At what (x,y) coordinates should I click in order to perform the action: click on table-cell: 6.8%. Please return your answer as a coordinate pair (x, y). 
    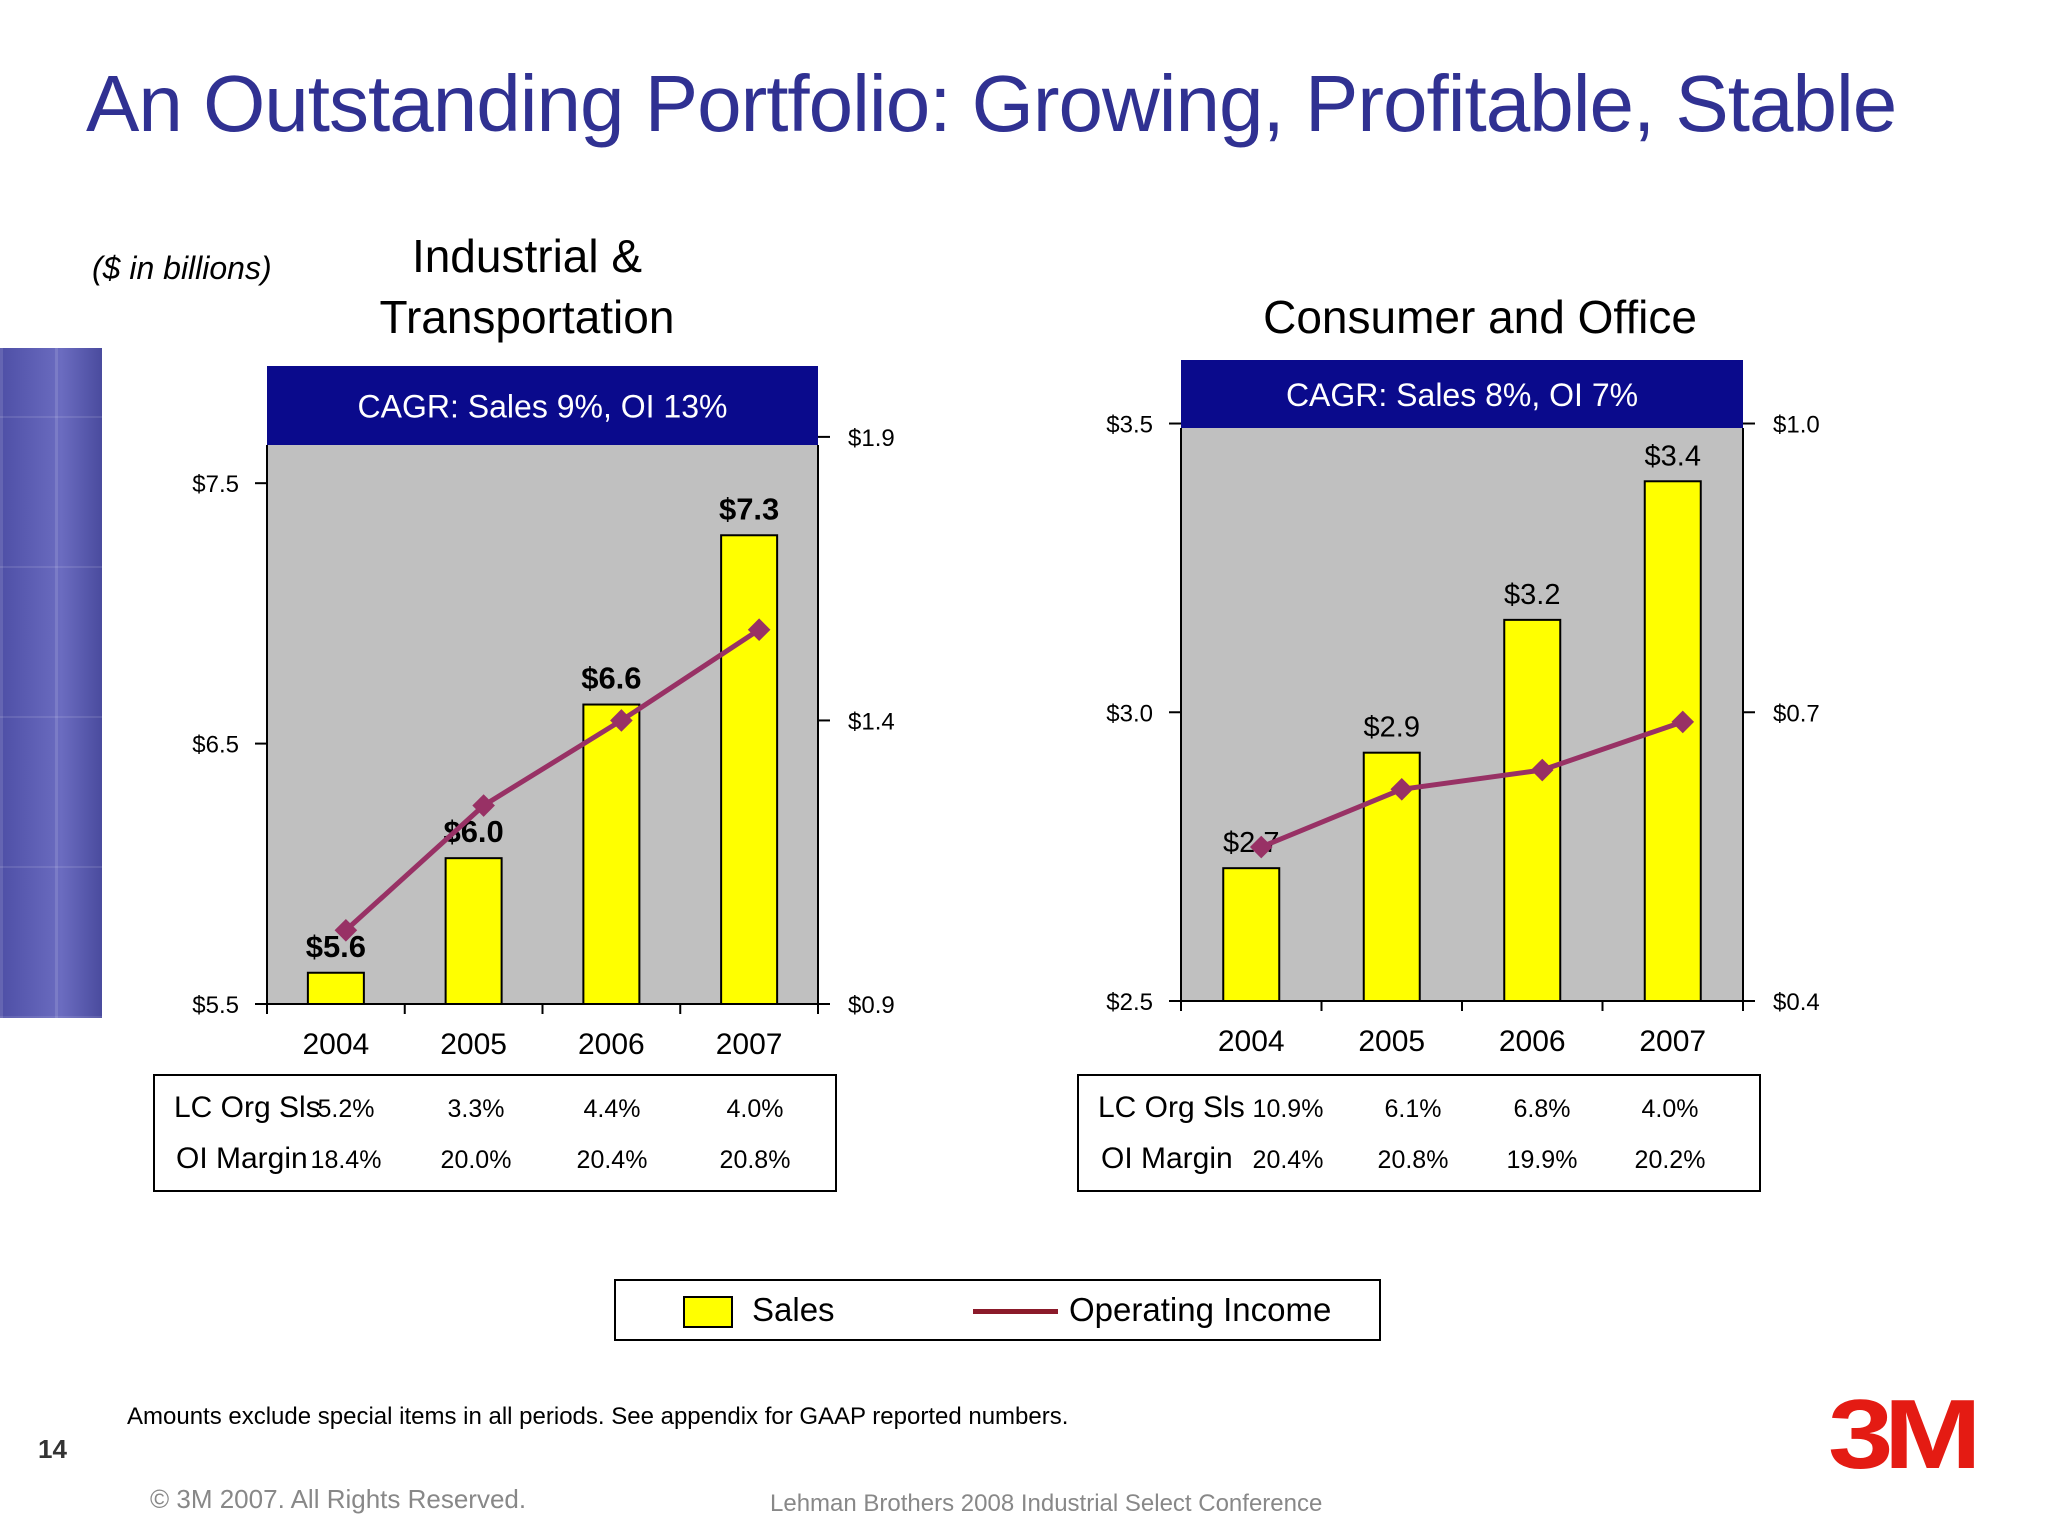
    Looking at the image, I should click on (1542, 1109).